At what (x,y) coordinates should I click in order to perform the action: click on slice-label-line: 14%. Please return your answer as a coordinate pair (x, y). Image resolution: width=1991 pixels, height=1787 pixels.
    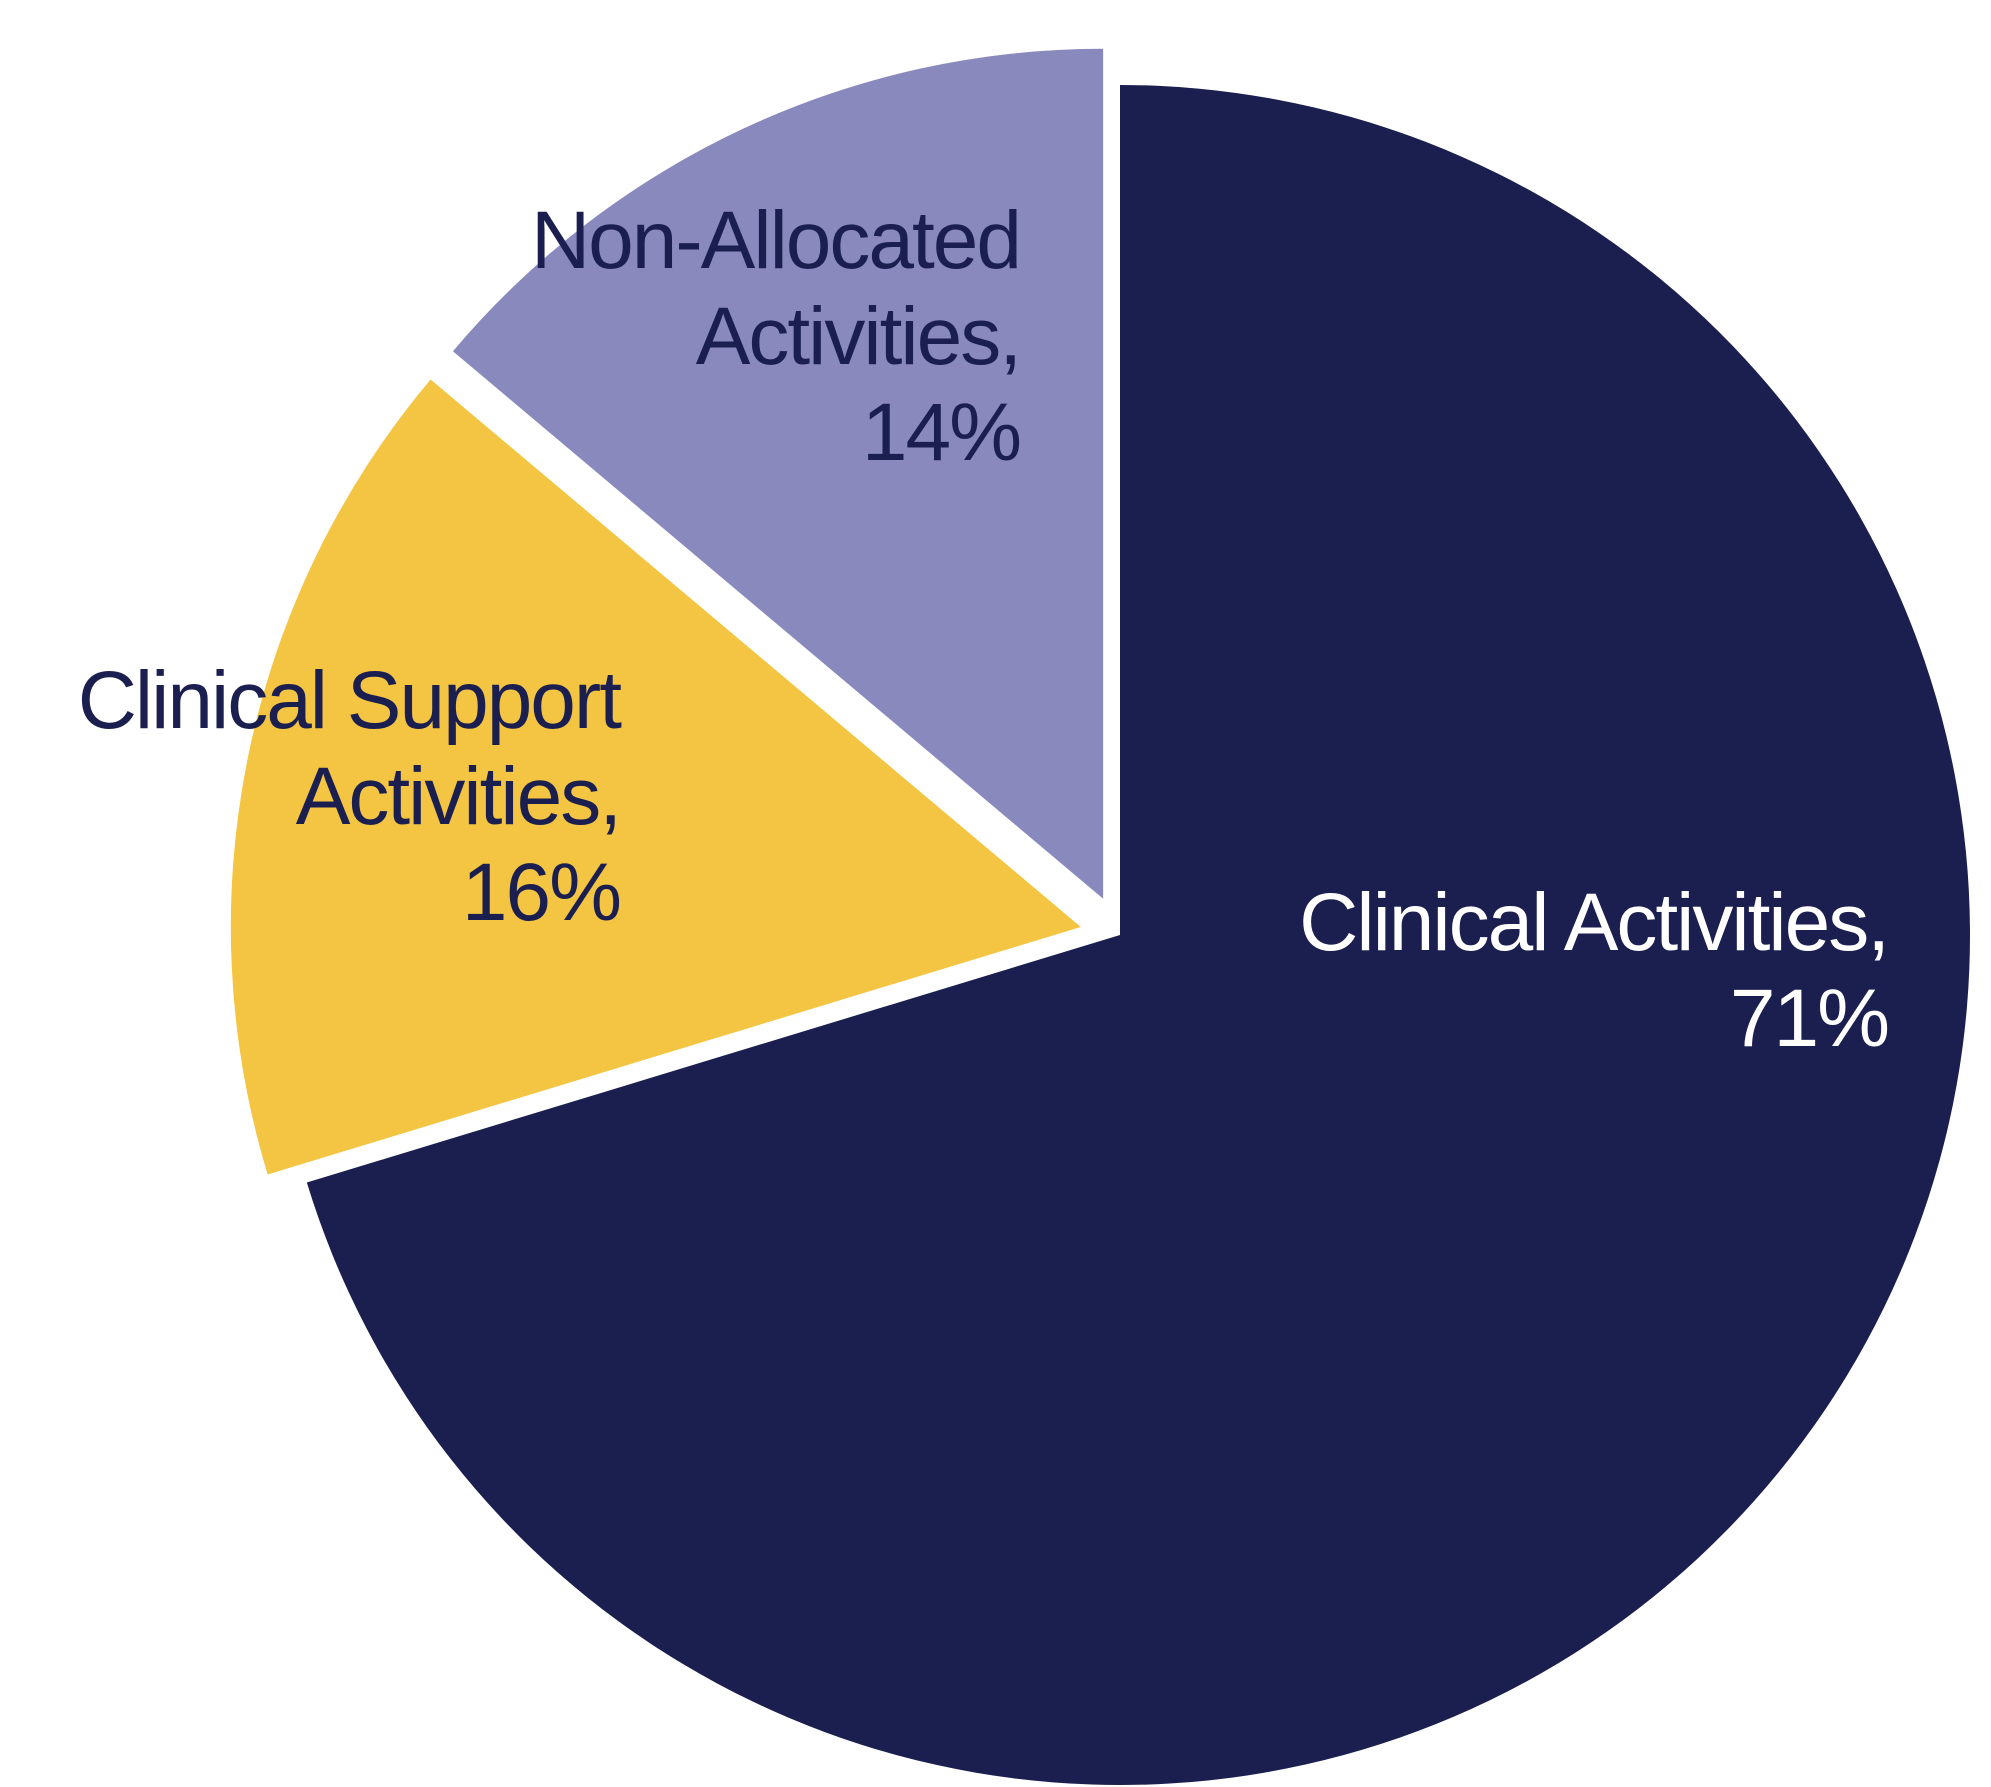
    Looking at the image, I should click on (941, 432).